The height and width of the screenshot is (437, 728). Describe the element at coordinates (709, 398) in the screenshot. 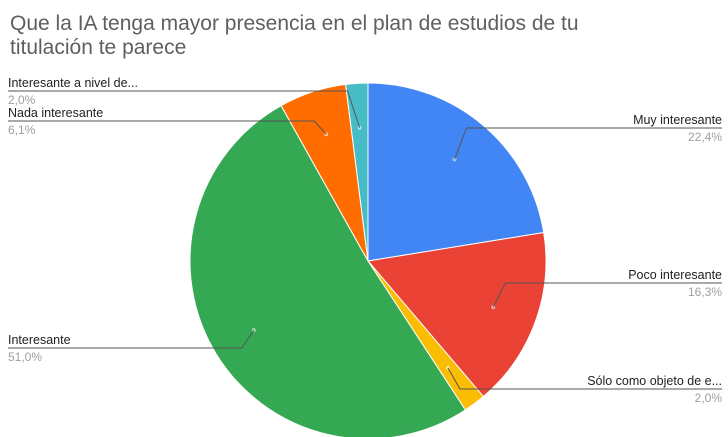

I see `slice-value-solo-como-objeto-de-e: 2,0%` at that location.